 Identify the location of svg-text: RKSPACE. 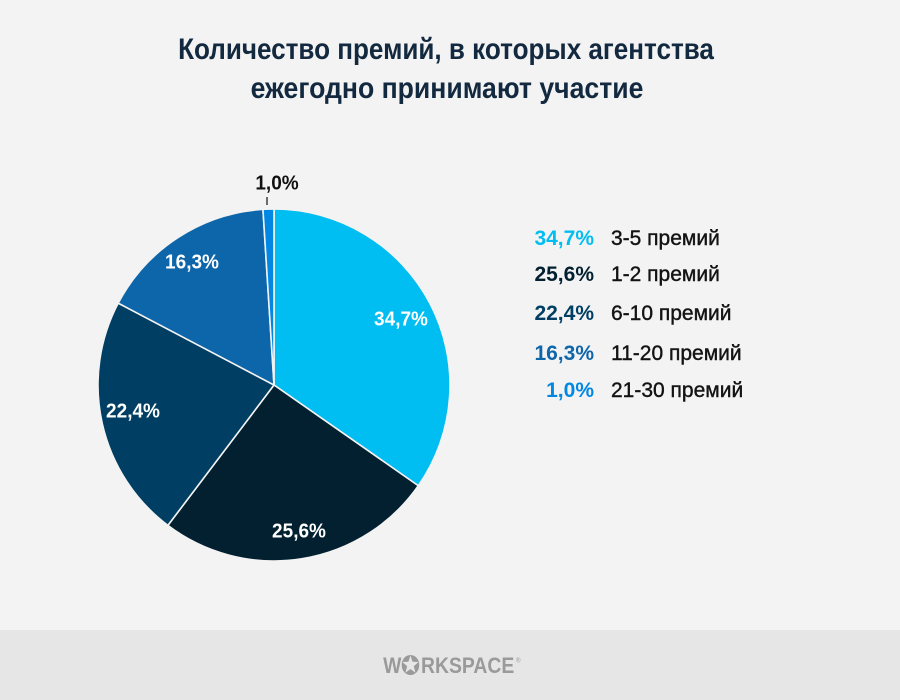
(467, 666).